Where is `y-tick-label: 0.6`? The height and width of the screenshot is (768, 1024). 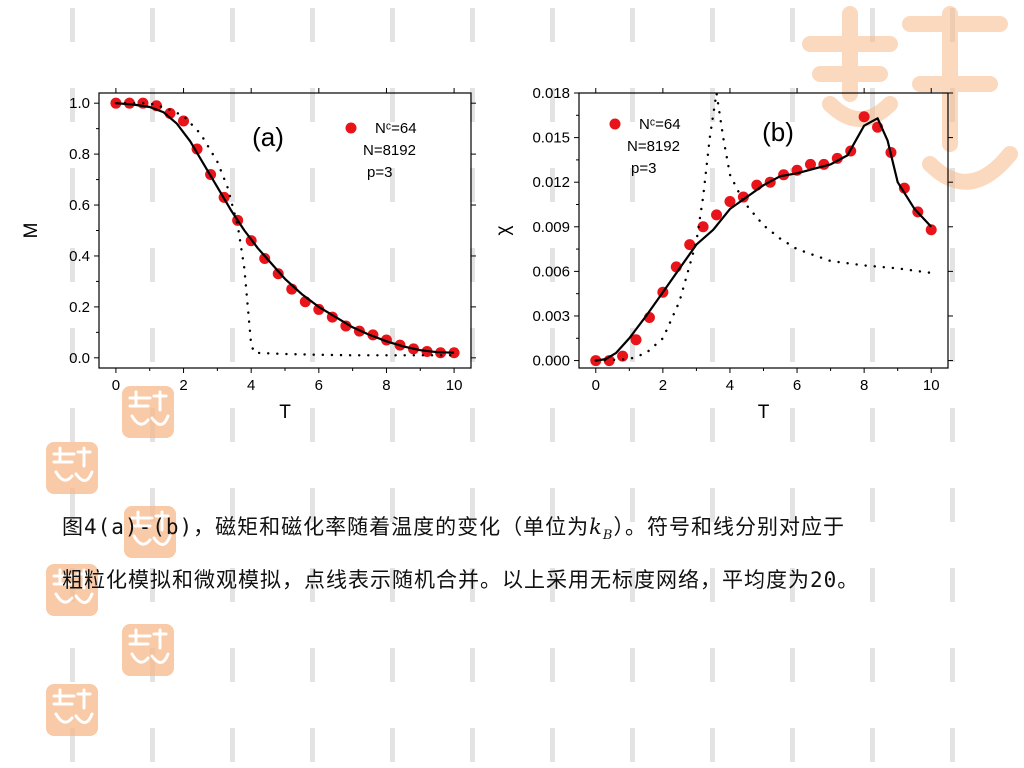 y-tick-label: 0.6 is located at coordinates (79, 205).